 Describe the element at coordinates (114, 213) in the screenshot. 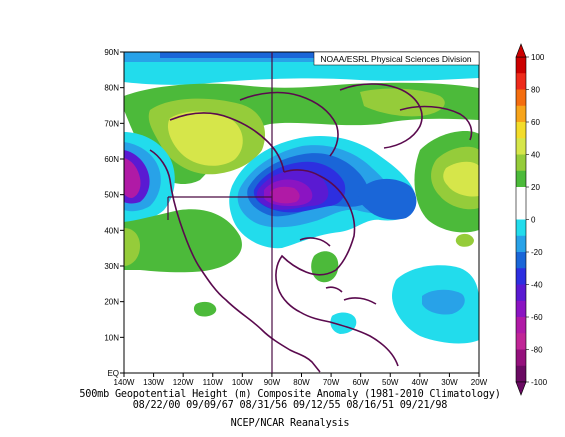

I see `y-axis: EQ 10N 20N 30N 40N 50N 60N 70N 80N 90N` at that location.